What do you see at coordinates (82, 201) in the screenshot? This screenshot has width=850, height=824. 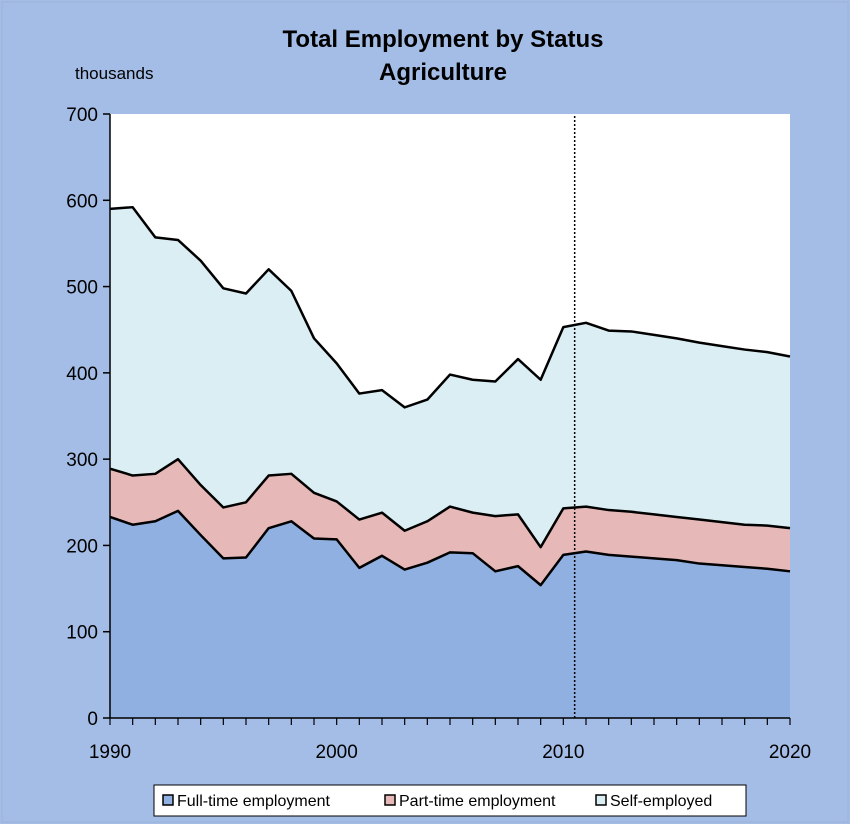 I see `y-tick-label: 600` at bounding box center [82, 201].